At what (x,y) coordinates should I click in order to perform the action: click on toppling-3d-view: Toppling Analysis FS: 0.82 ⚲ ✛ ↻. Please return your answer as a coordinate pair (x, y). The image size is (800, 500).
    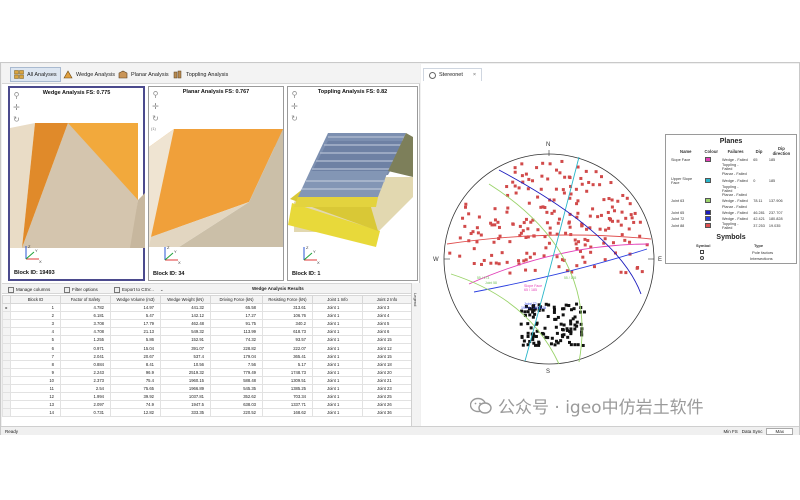
    Looking at the image, I should click on (352, 183).